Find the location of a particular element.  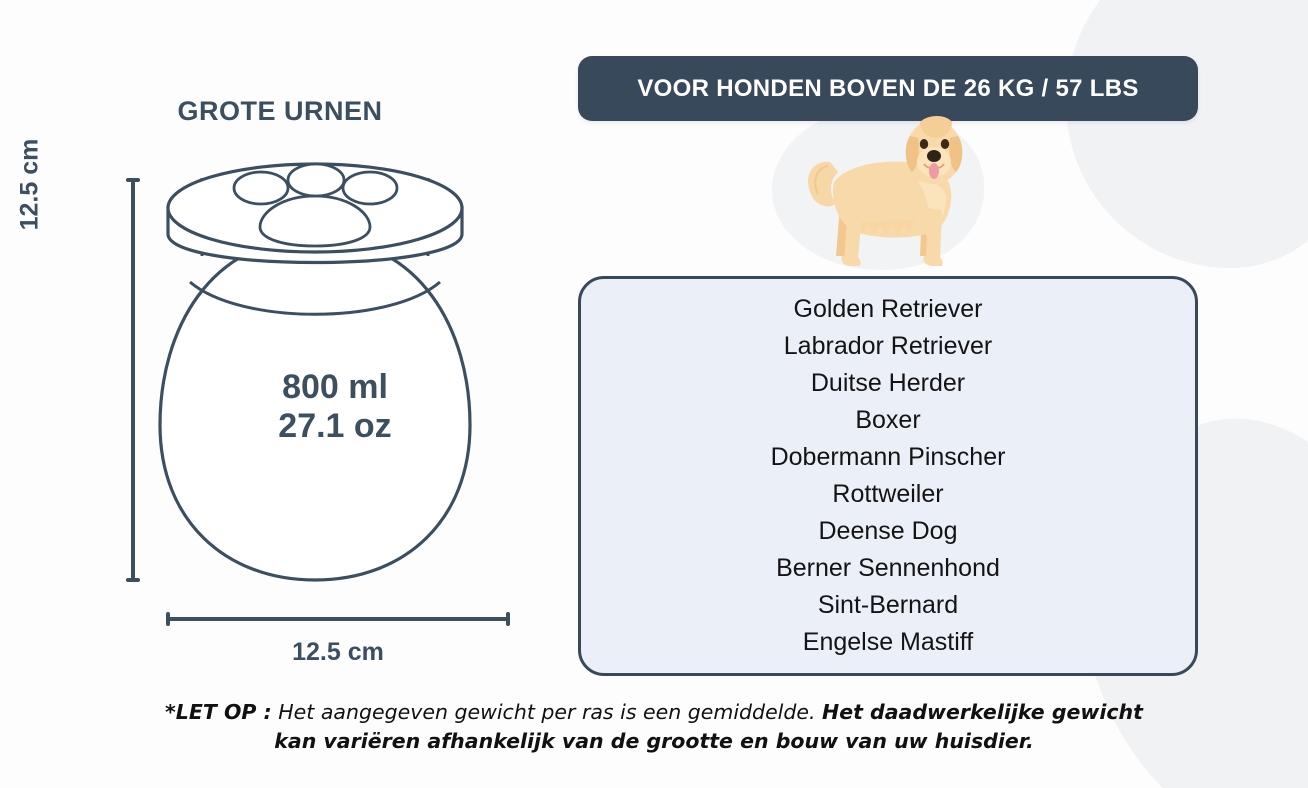

dog-group is located at coordinates (885, 191).